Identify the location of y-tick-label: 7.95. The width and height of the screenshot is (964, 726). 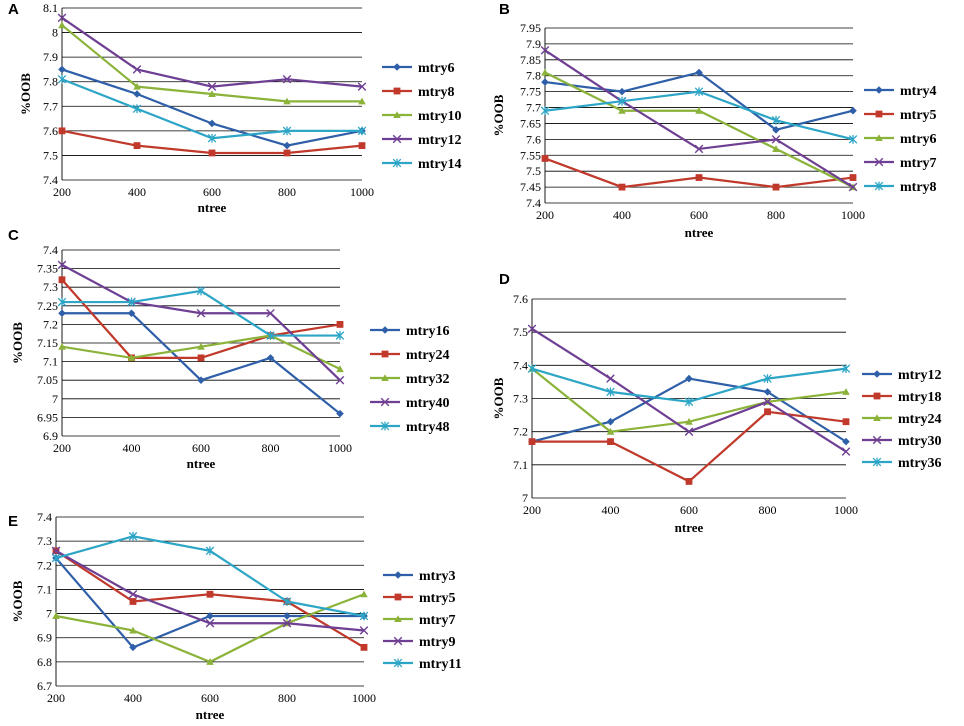
(530, 28).